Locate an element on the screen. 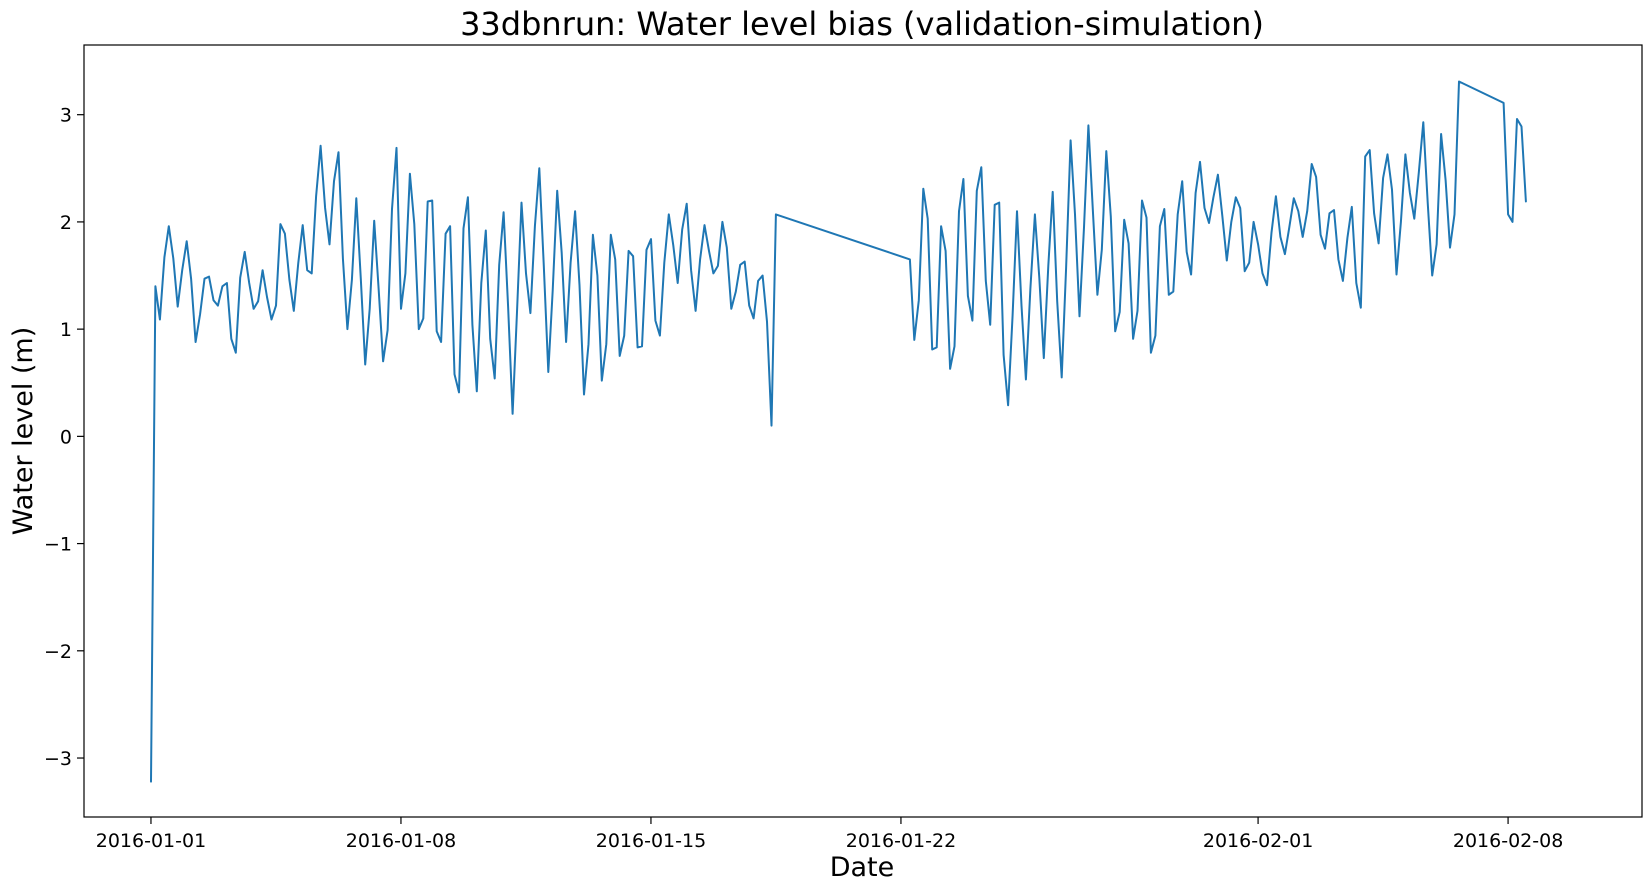  y-tick-label: 1 is located at coordinates (66, 330).